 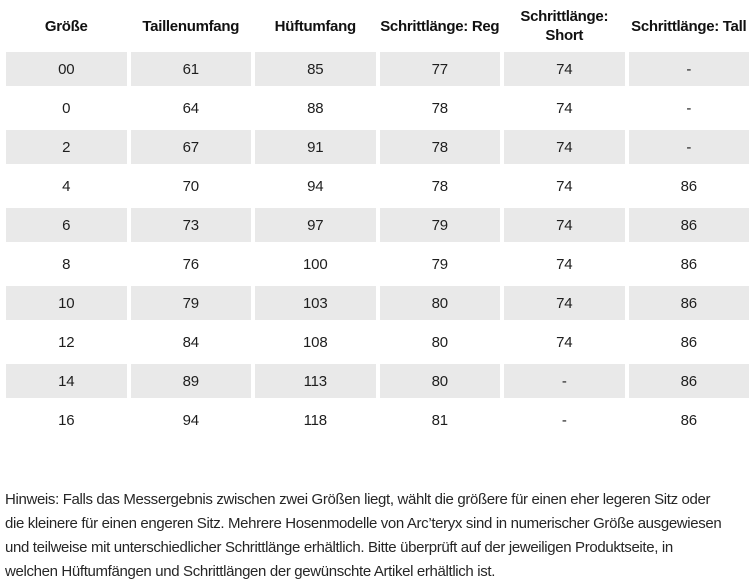 I want to click on cell-inseam-reg: 77, so click(x=439, y=69).